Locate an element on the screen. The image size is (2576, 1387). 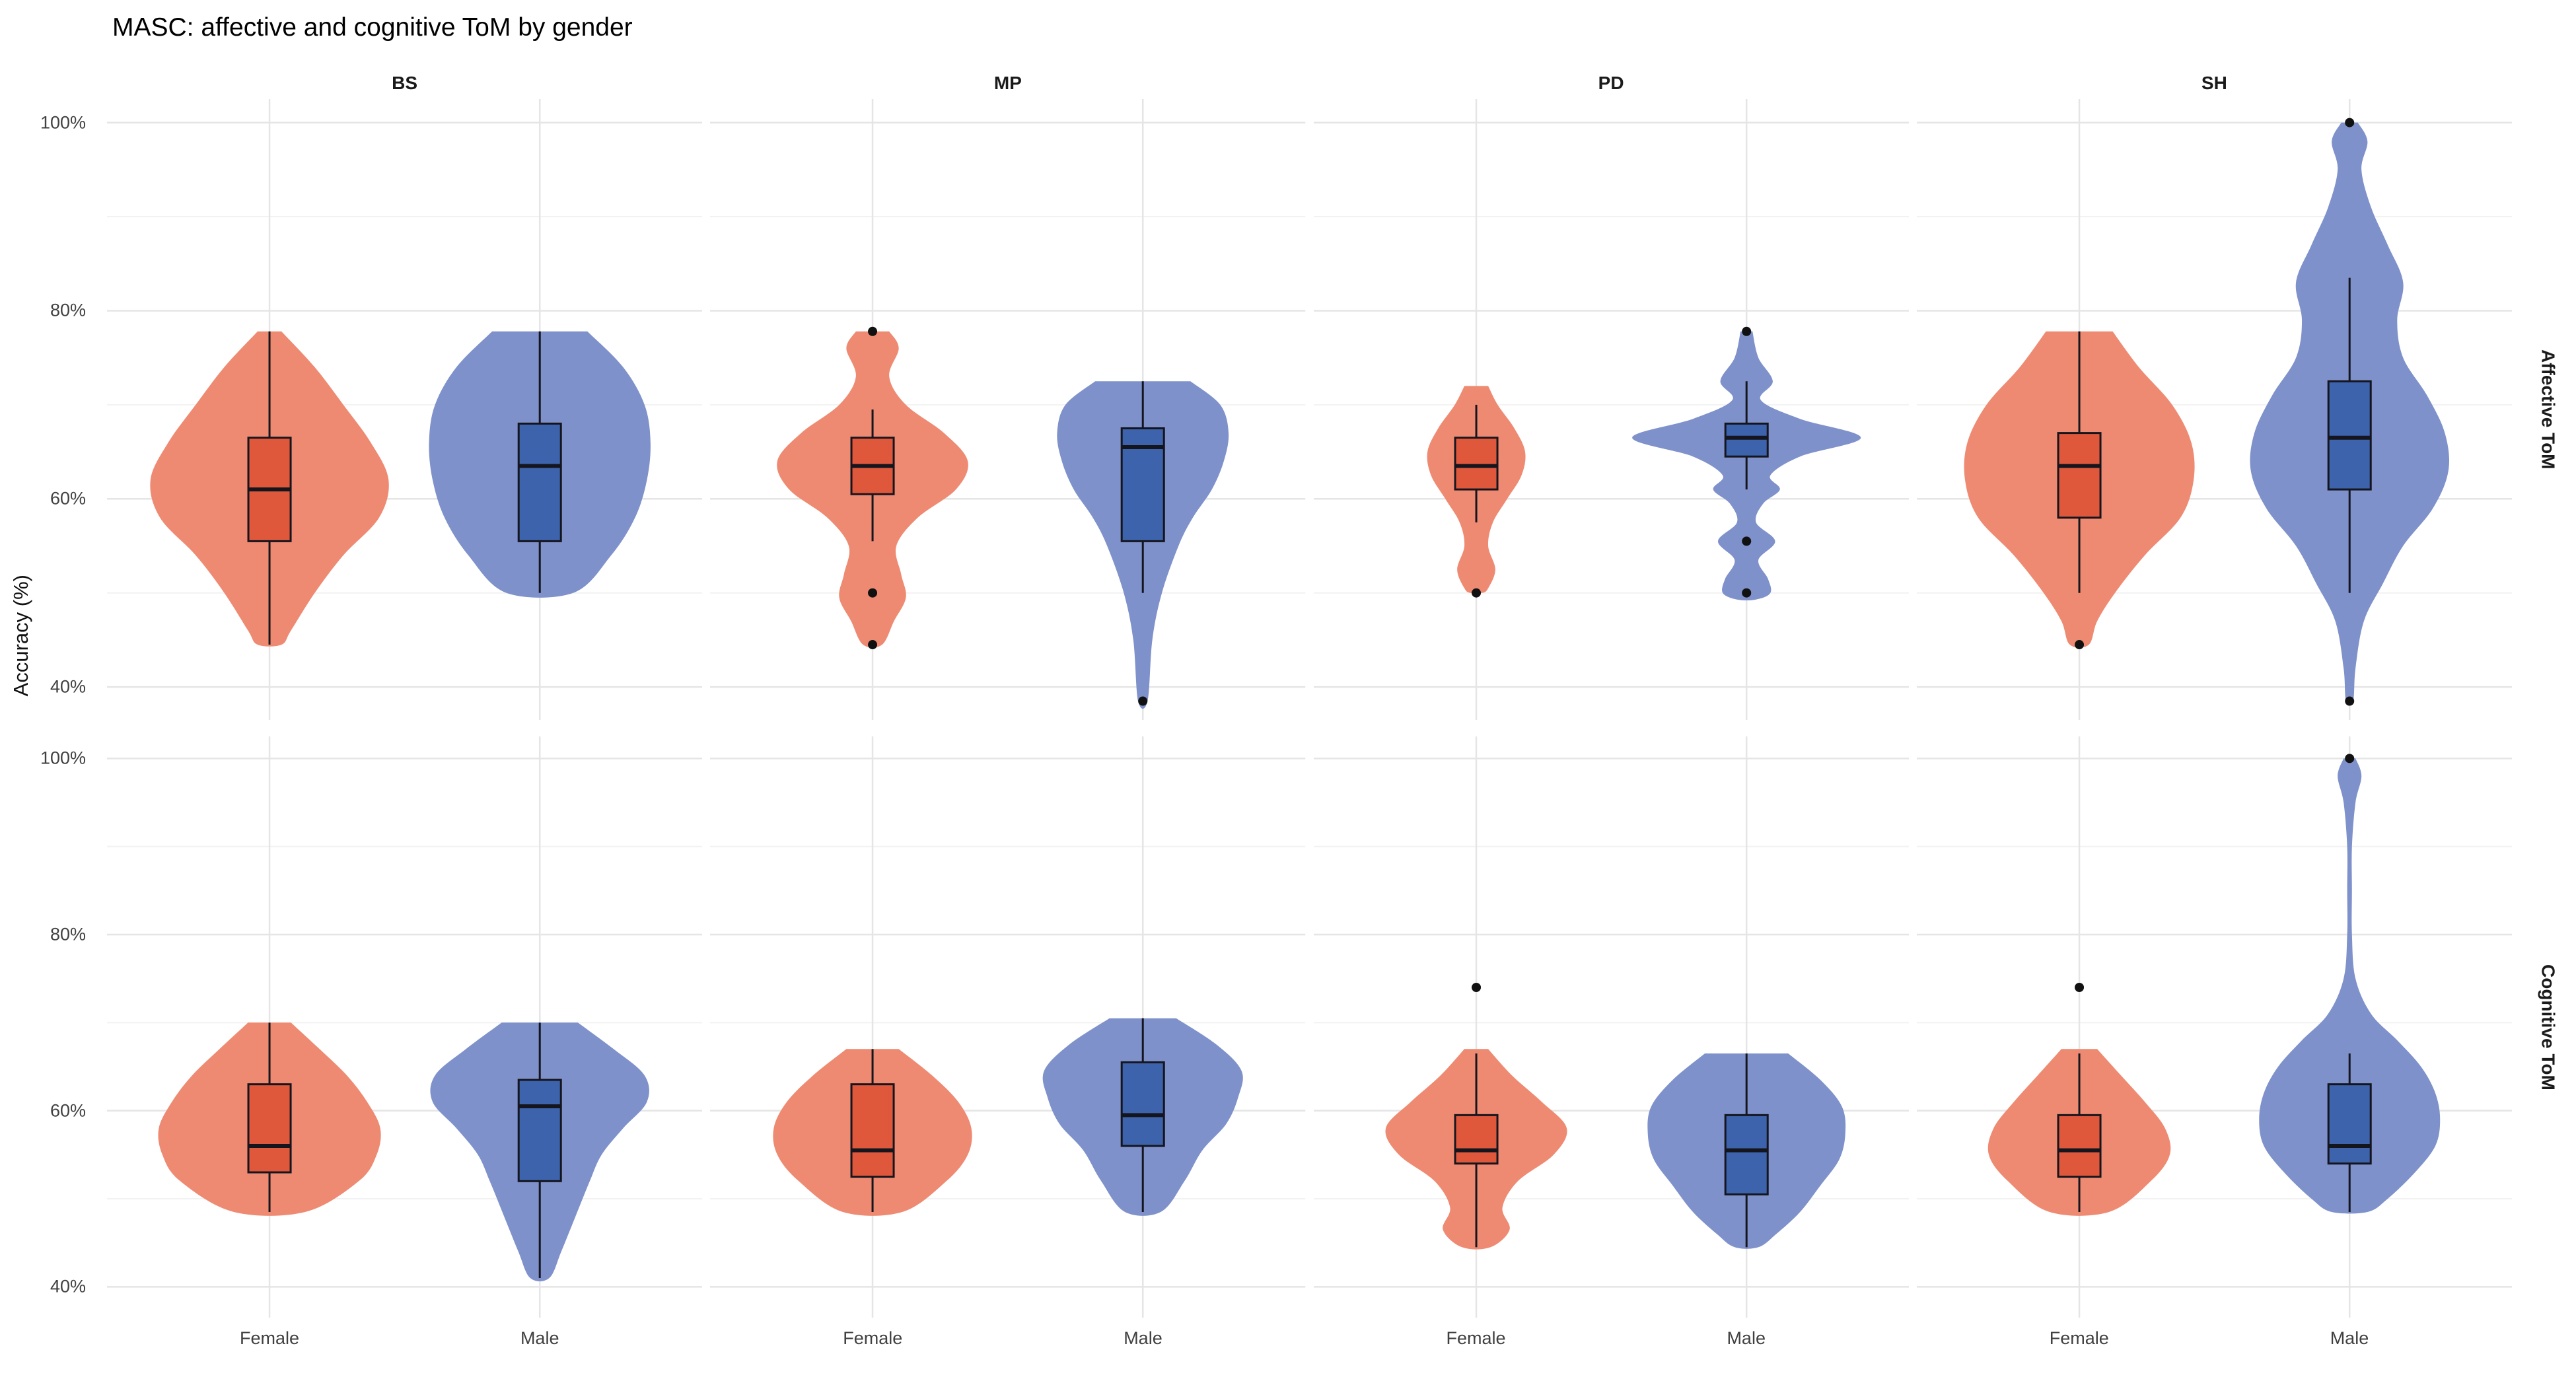
panel-cognitive-pd is located at coordinates (1611, 1027).